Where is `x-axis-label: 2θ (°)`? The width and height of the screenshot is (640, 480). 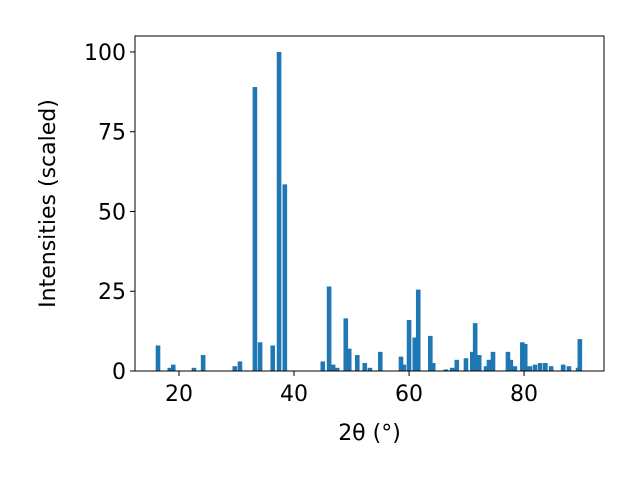 x-axis-label: 2θ (°) is located at coordinates (369, 433).